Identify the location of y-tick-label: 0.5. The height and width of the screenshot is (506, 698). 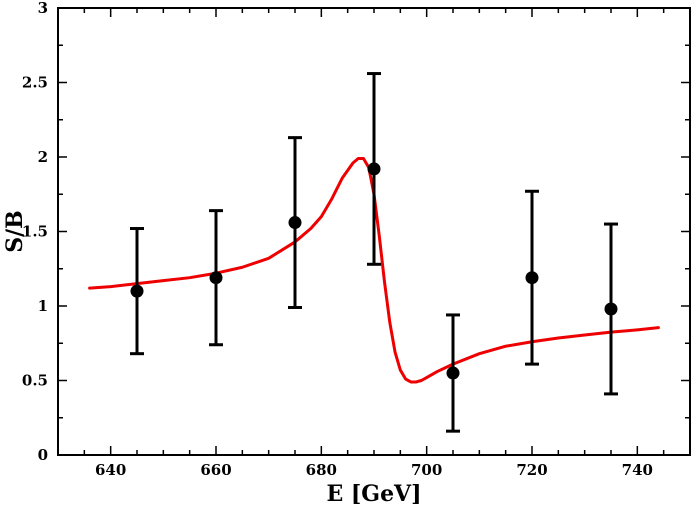
(35, 381).